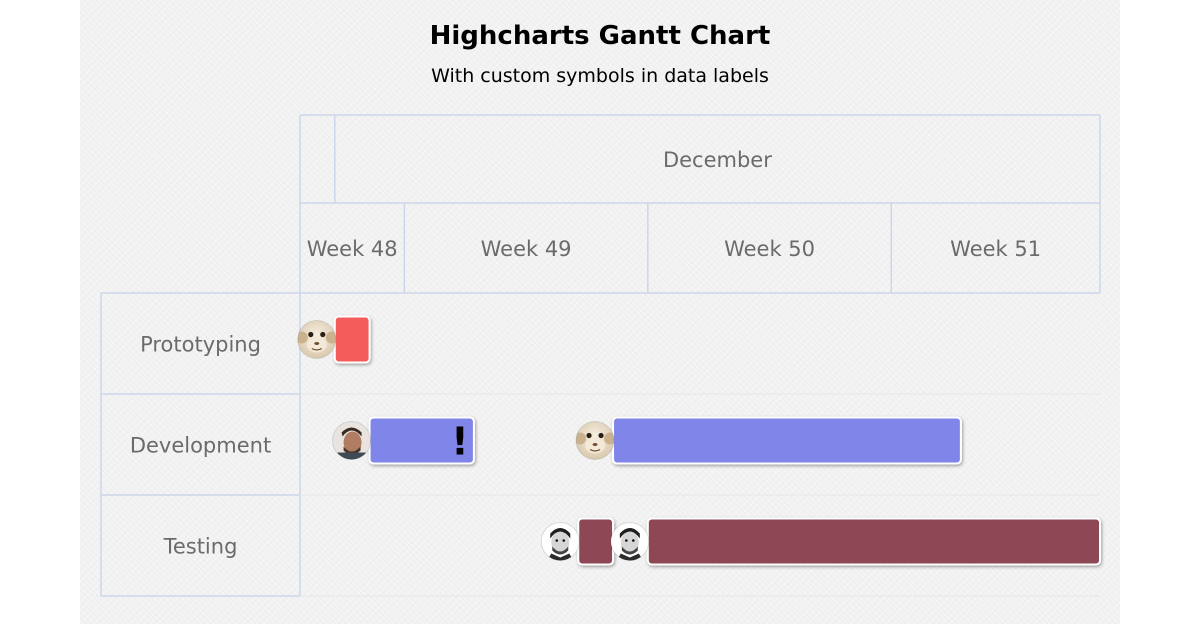 This screenshot has height=624, width=1200. Describe the element at coordinates (526, 249) in the screenshot. I see `week-label: Week 49` at that location.